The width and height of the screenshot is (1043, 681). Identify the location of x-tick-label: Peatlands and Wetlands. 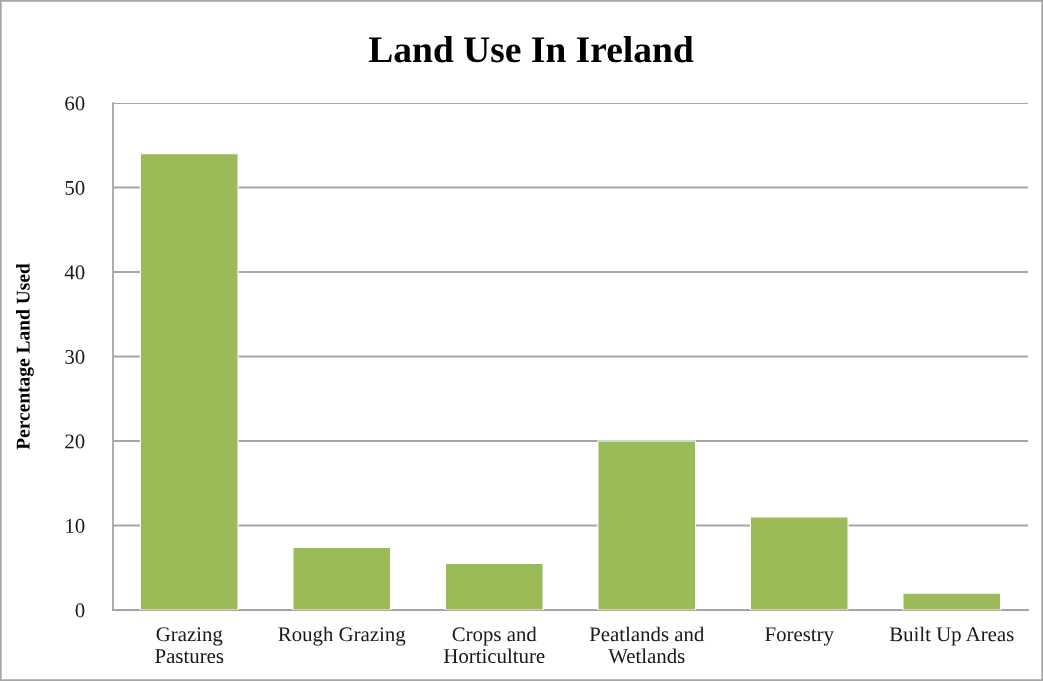
(647, 645).